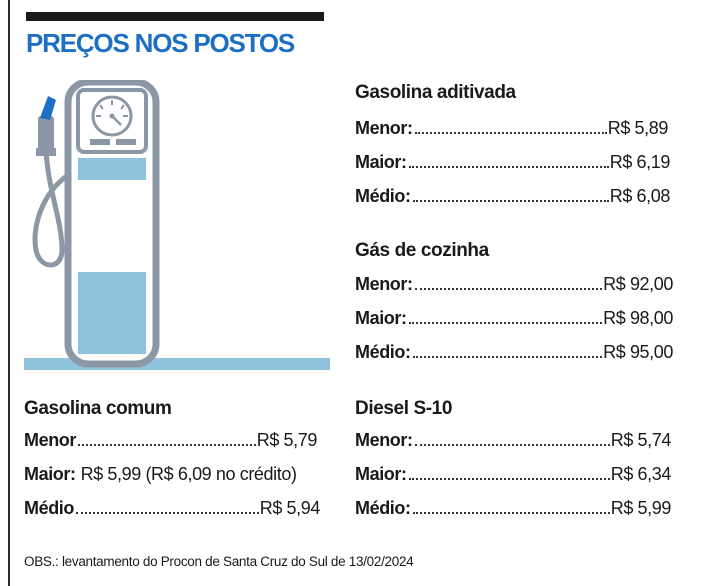  I want to click on page-title: PREÇOS NOS POSTOS, so click(160, 43).